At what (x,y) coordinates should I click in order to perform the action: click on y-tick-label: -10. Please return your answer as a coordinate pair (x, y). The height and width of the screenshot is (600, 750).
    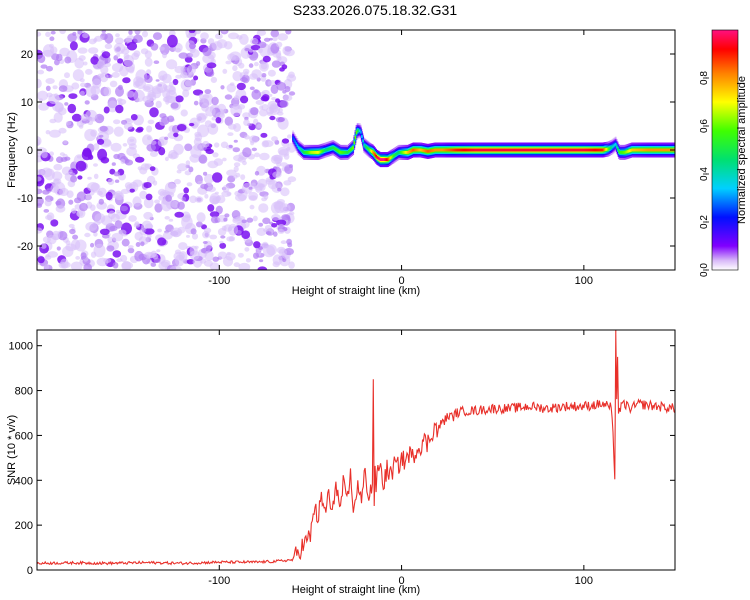
    Looking at the image, I should click on (25, 199).